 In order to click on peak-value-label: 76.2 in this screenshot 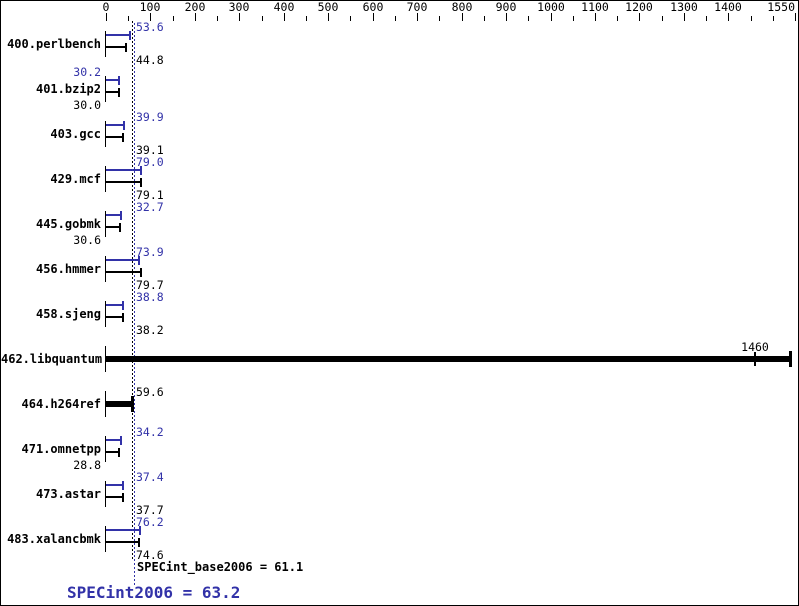, I will do `click(150, 522)`.